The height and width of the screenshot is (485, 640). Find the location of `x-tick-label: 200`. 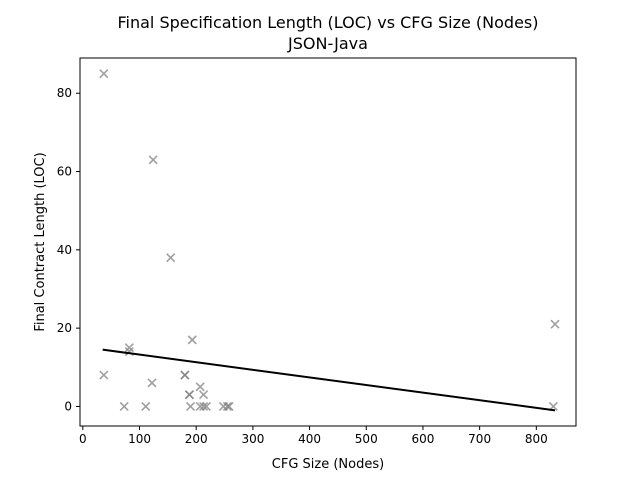

x-tick-label: 200 is located at coordinates (196, 439).